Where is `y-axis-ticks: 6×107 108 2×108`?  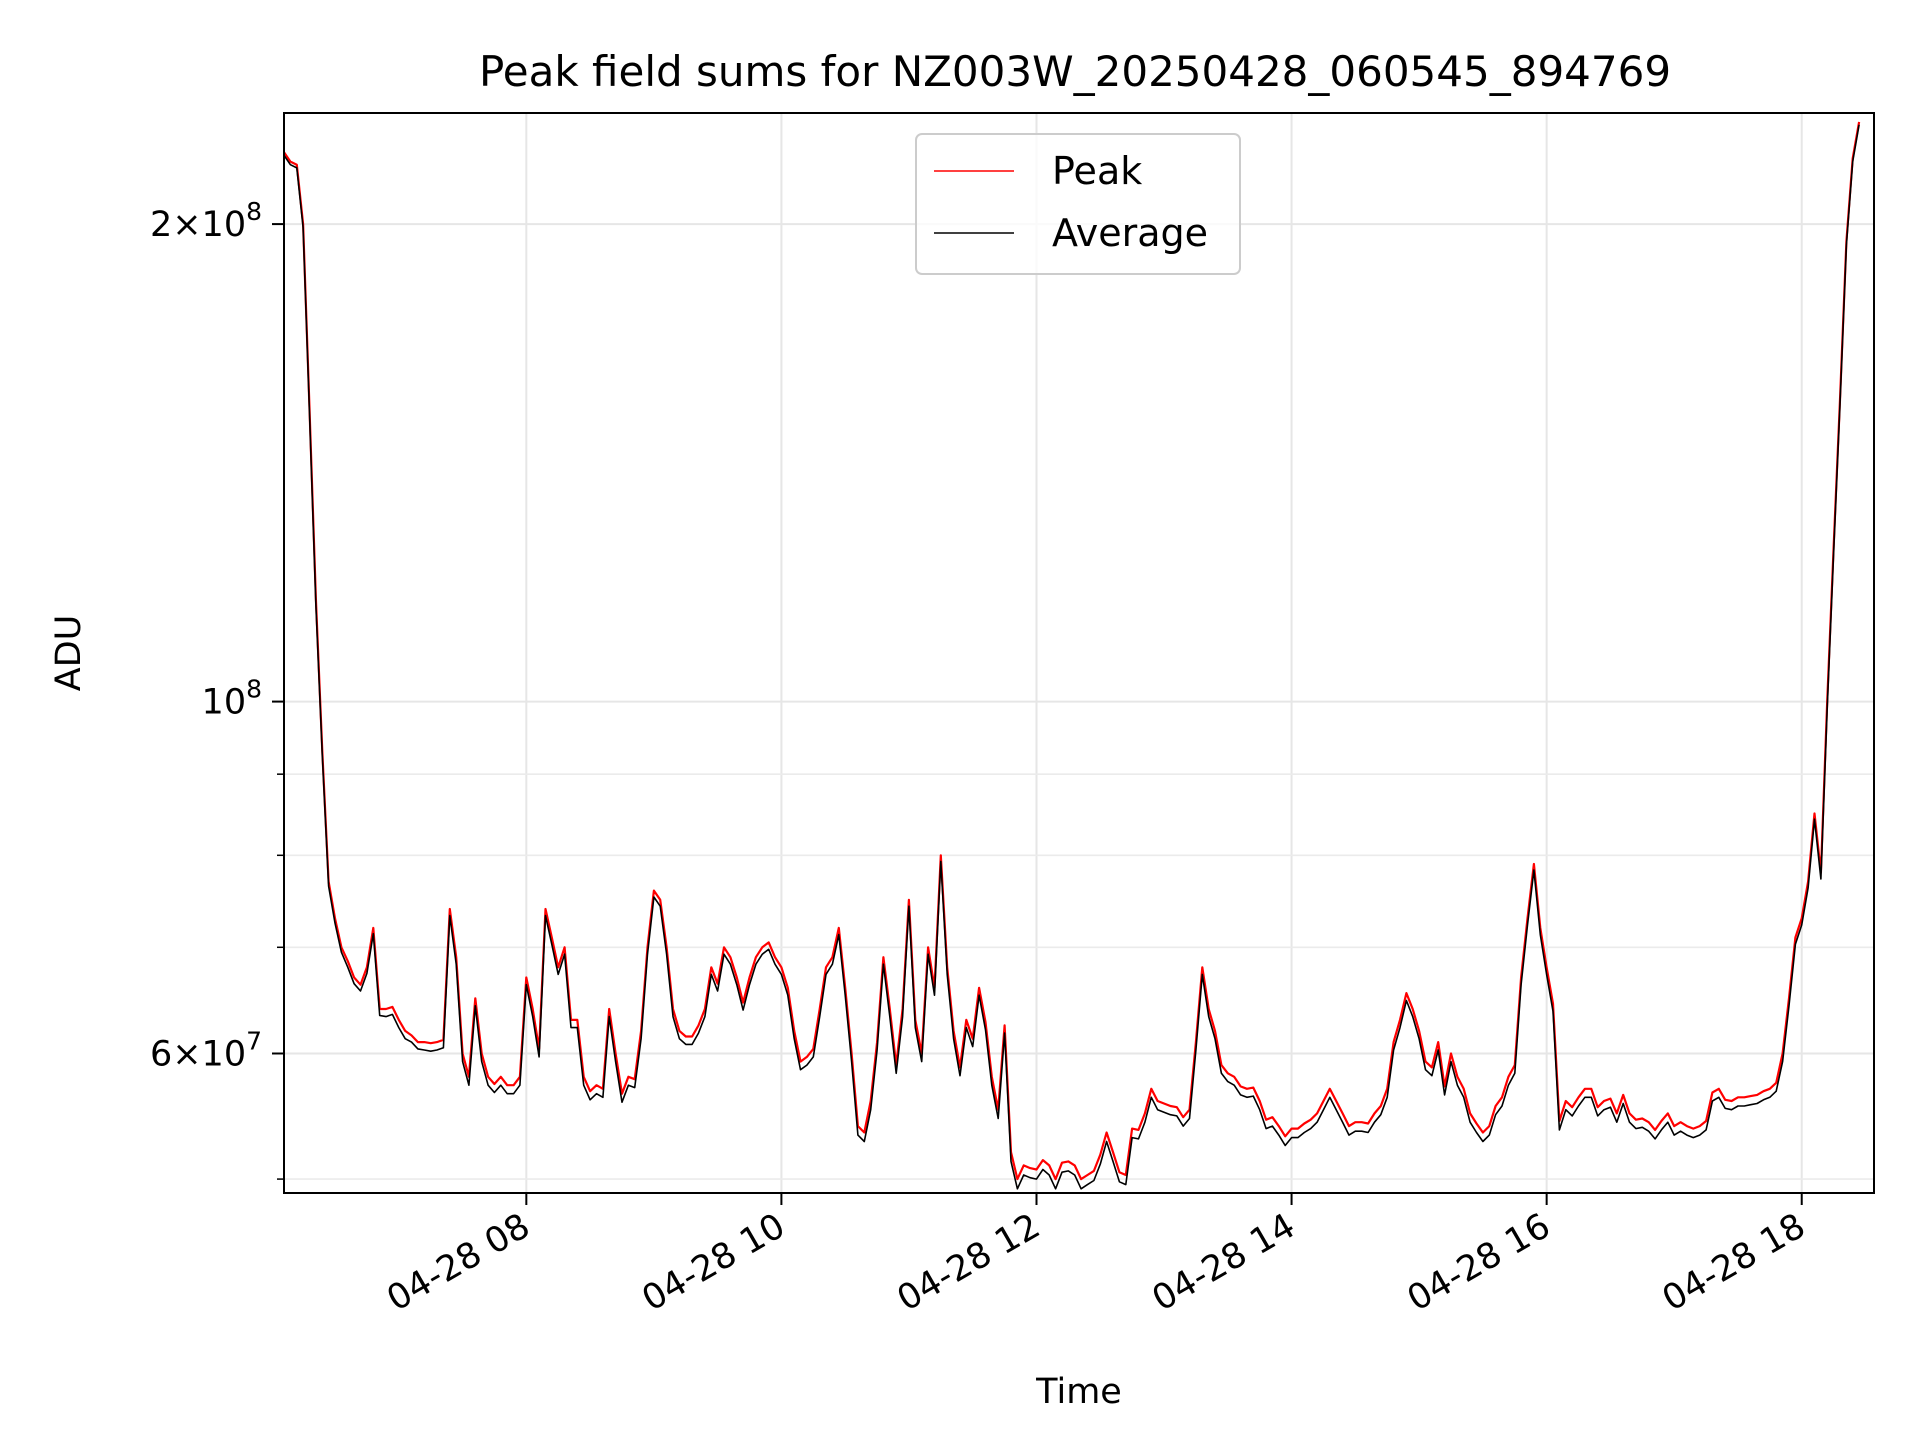 y-axis-ticks: 6×107 108 2×108 is located at coordinates (217, 688).